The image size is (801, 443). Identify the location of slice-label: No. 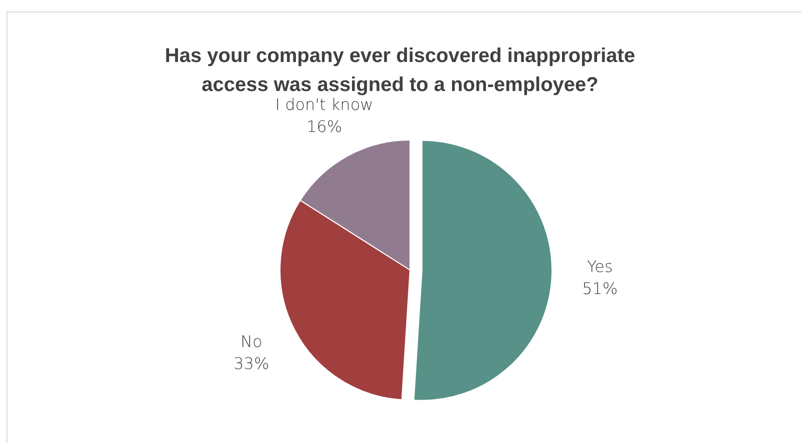
(251, 341).